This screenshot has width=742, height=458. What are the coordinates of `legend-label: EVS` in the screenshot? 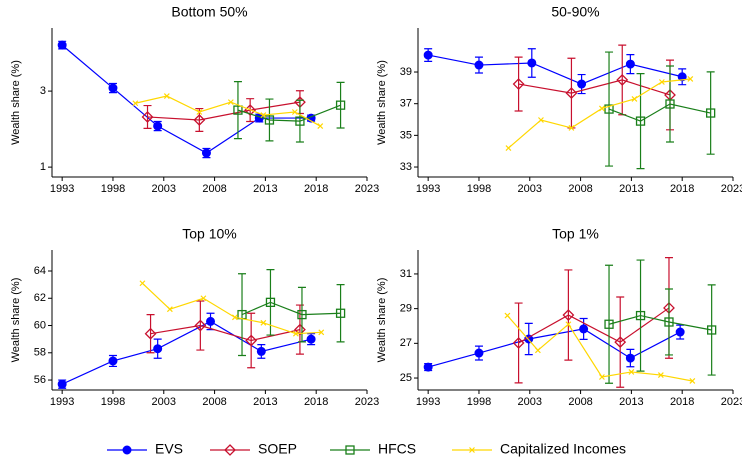 It's located at (169, 449).